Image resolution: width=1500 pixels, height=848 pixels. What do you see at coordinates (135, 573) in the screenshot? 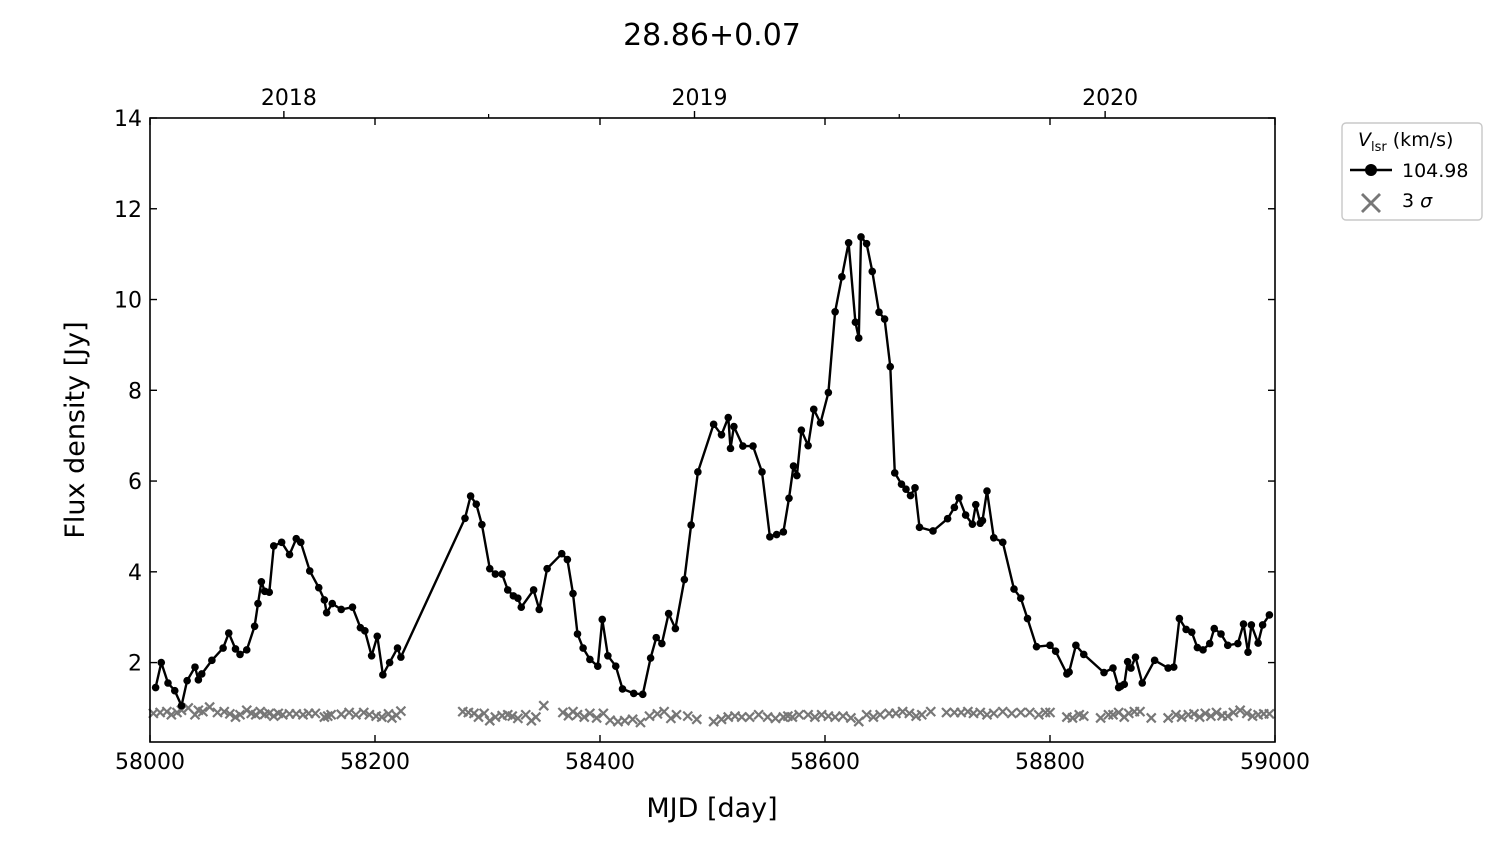
I see `y-tick-label: 4` at bounding box center [135, 573].